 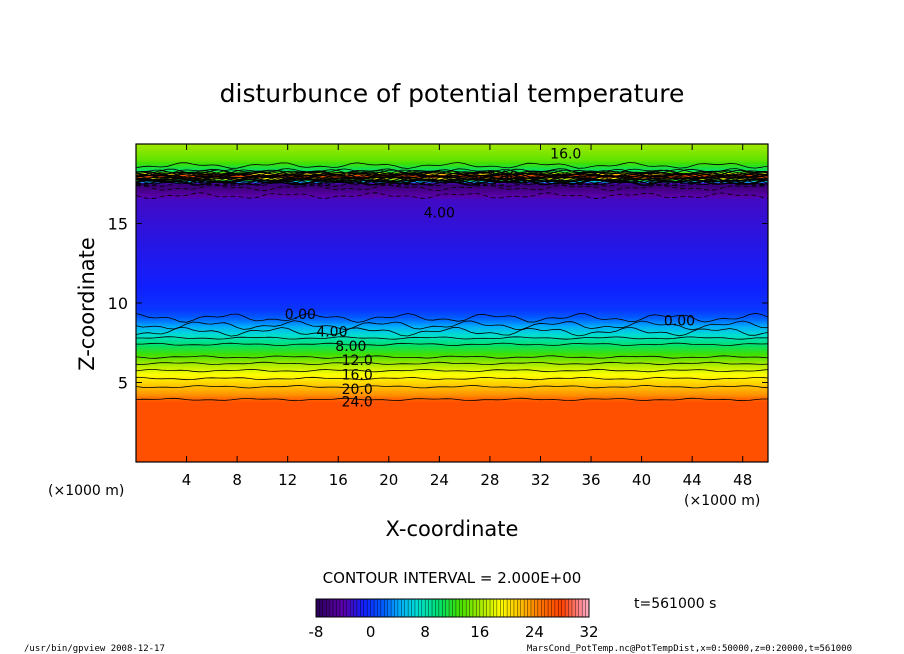 I want to click on y-axis-label: Z-coordinate, so click(x=87, y=304).